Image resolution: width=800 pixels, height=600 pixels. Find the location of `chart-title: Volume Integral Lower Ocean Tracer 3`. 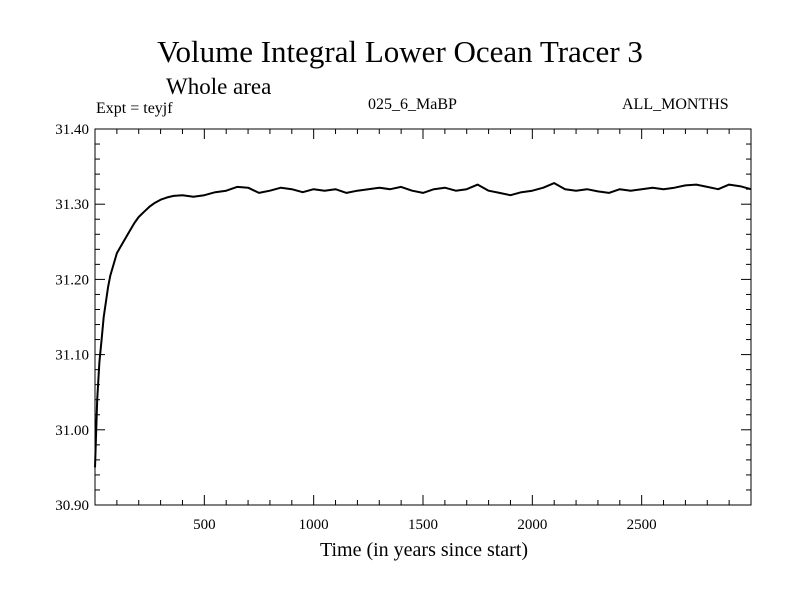

chart-title: Volume Integral Lower Ocean Tracer 3 is located at coordinates (400, 51).